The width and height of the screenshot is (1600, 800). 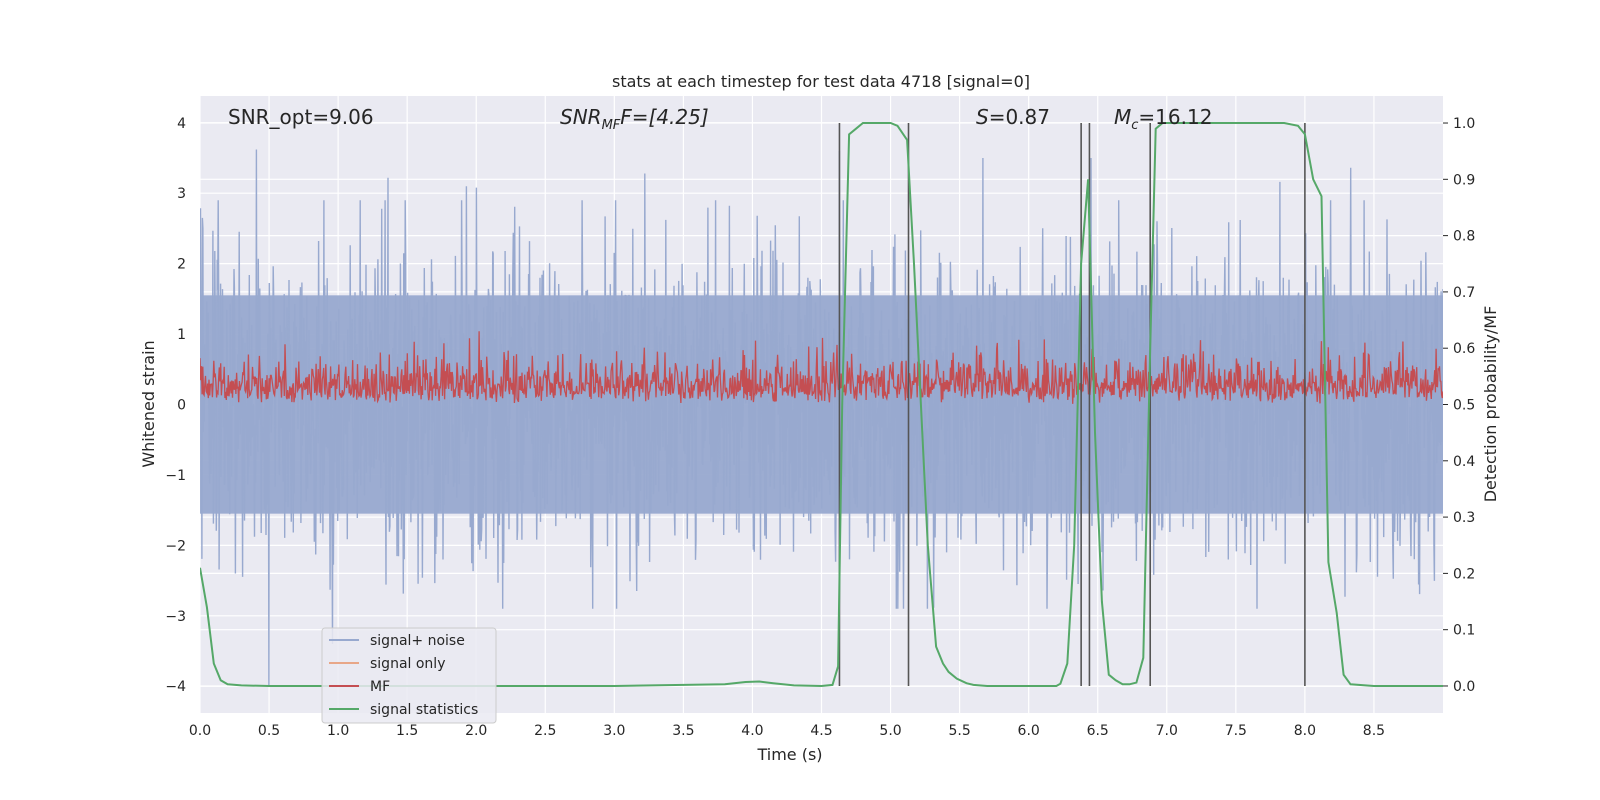 I want to click on legend-label-mf: MF, so click(x=380, y=687).